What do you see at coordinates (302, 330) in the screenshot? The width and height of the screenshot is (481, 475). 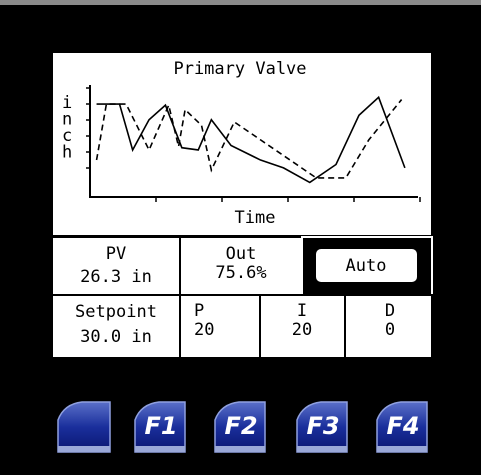 I see `i-value: 20` at bounding box center [302, 330].